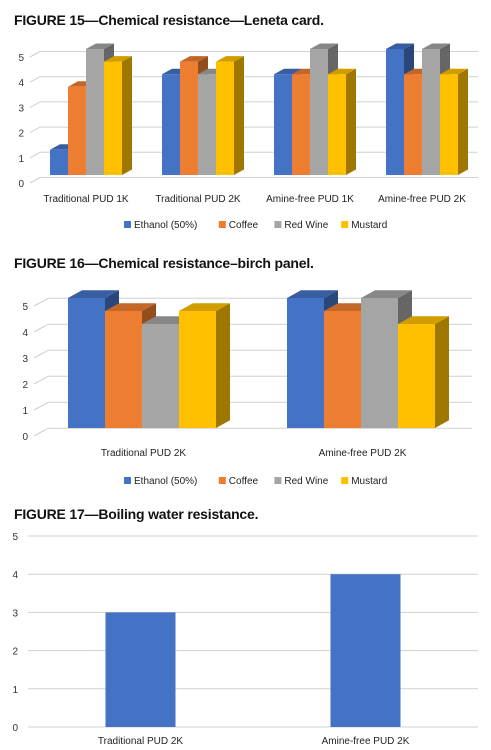 Image resolution: width=491 pixels, height=750 pixels. I want to click on bar-amine-free-pud-1k-mustard, so click(342, 121).